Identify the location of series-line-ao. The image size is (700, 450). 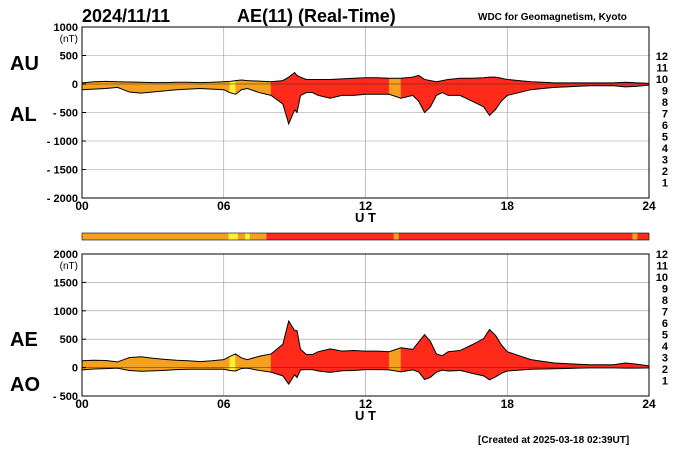
(365, 376).